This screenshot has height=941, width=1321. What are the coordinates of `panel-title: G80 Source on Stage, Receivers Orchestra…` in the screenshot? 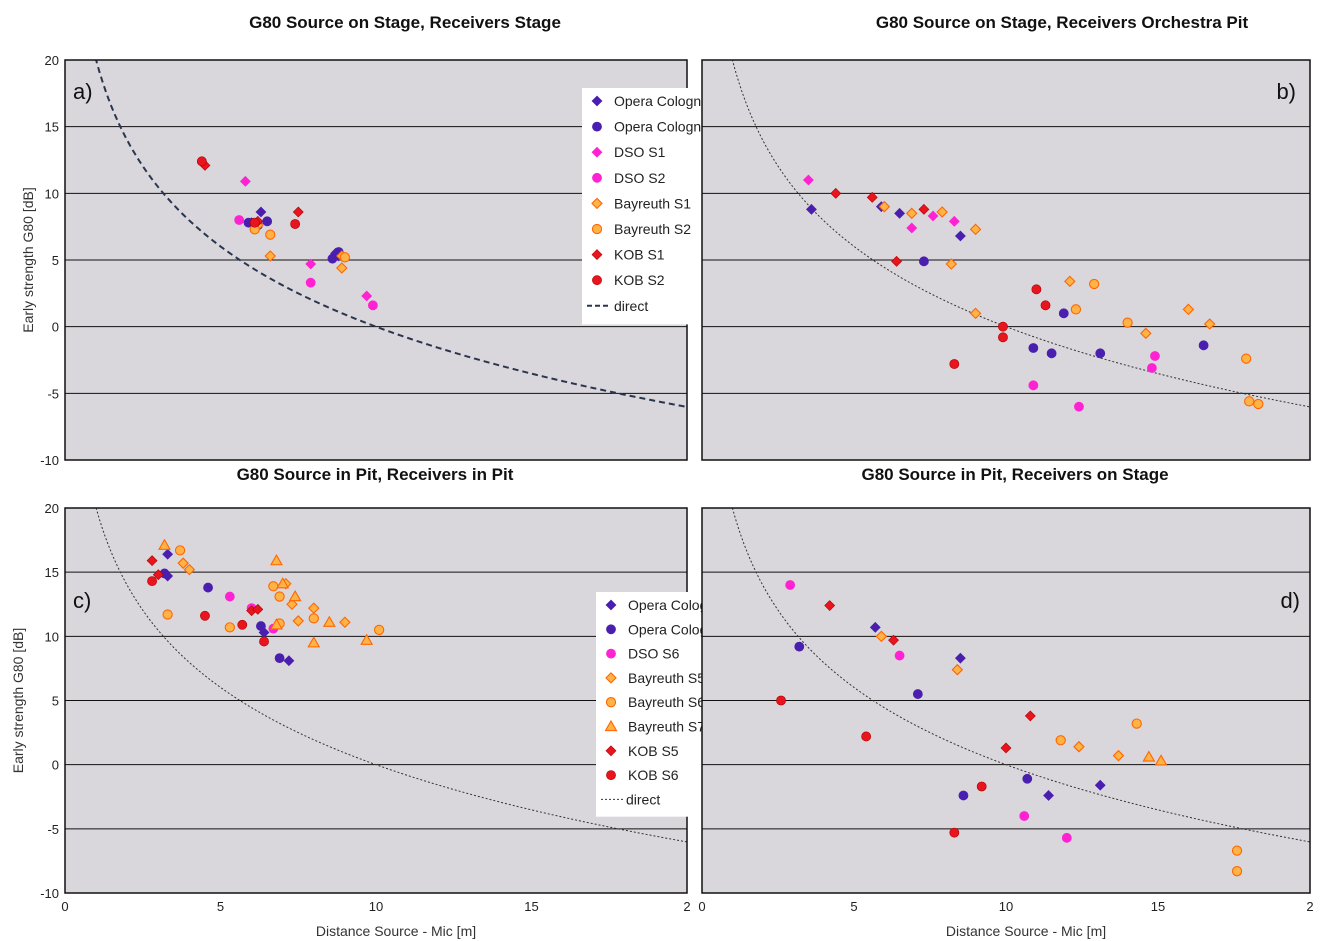 It's located at (1062, 22).